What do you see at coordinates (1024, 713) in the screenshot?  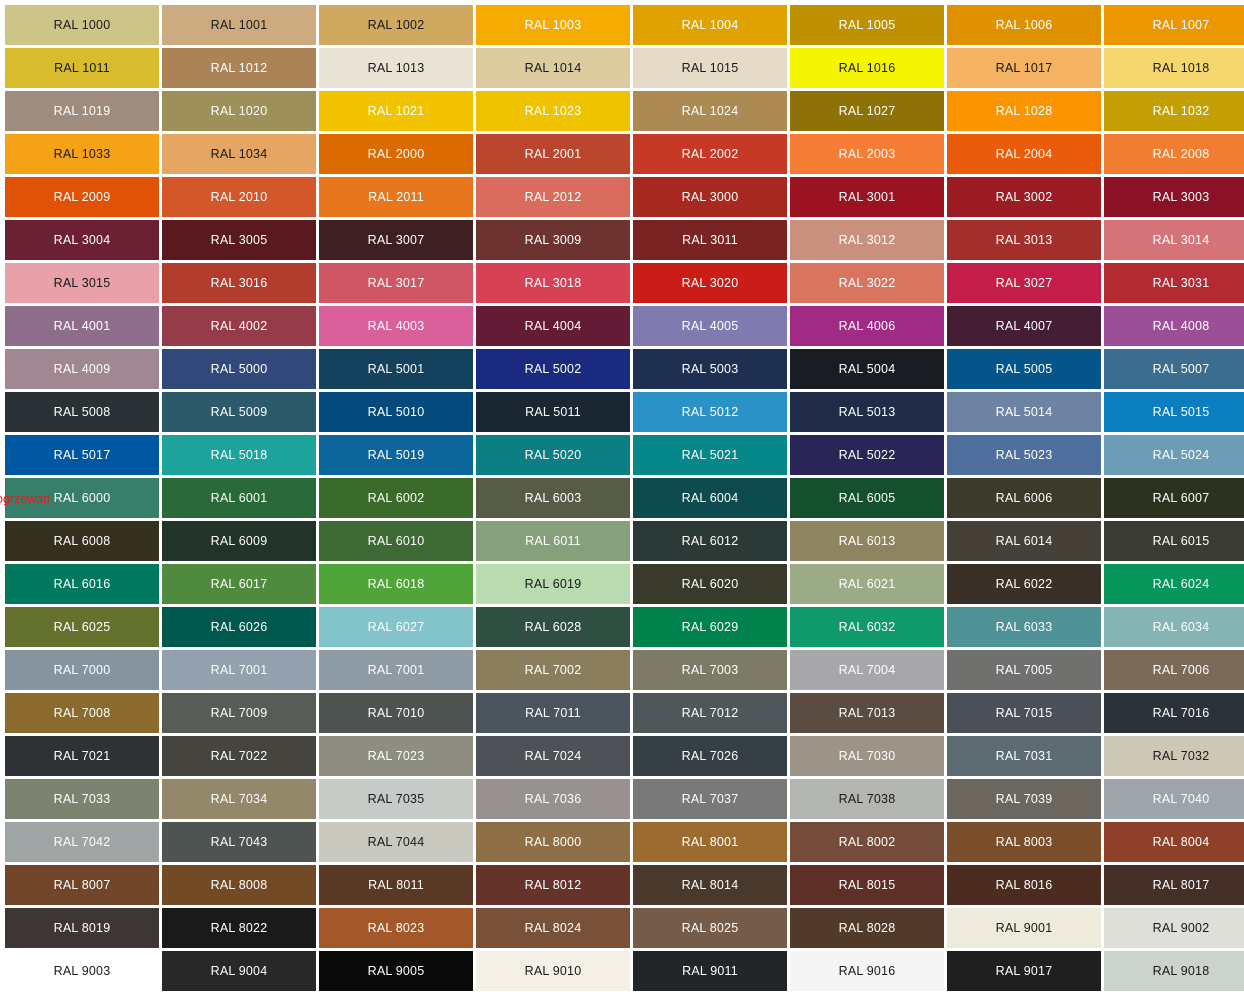 I see `color-swatch: RAL 7015` at bounding box center [1024, 713].